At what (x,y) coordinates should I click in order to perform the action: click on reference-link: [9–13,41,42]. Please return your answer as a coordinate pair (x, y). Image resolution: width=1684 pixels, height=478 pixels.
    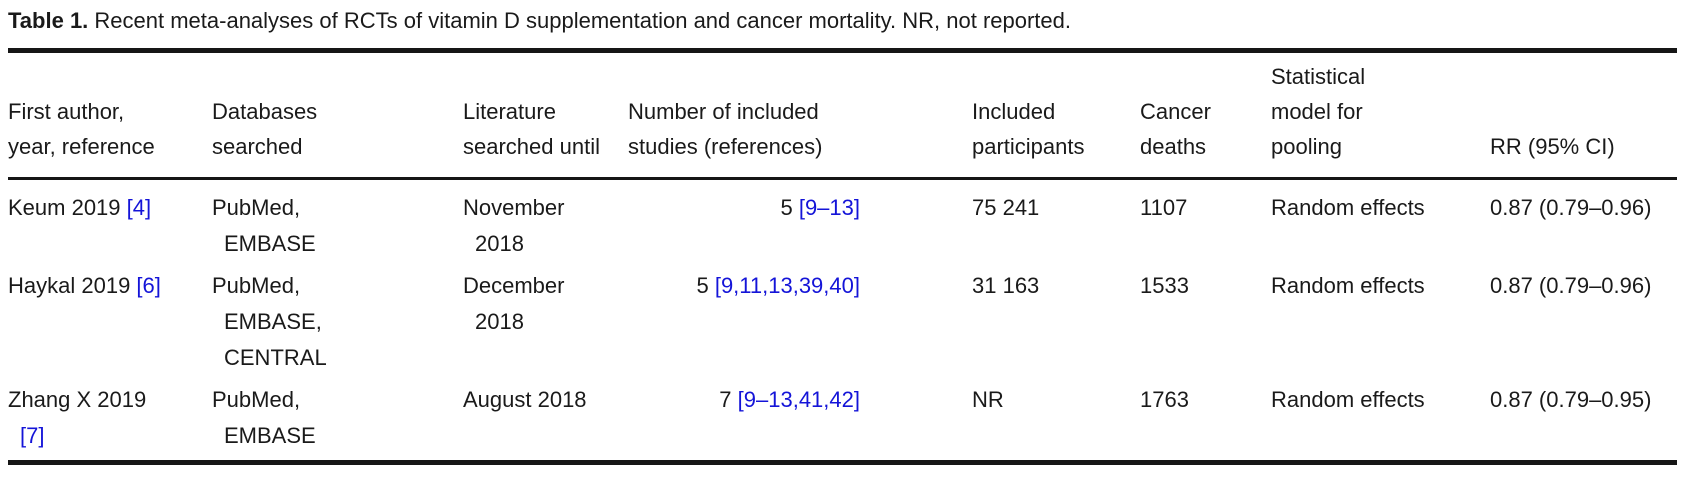
    Looking at the image, I should click on (798, 399).